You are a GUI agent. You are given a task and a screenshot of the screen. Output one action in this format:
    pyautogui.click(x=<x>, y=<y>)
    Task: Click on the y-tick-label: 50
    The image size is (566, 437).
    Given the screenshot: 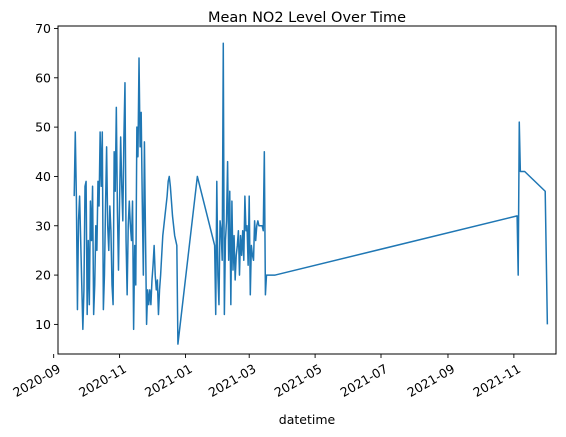 What is the action you would take?
    pyautogui.click(x=43, y=127)
    